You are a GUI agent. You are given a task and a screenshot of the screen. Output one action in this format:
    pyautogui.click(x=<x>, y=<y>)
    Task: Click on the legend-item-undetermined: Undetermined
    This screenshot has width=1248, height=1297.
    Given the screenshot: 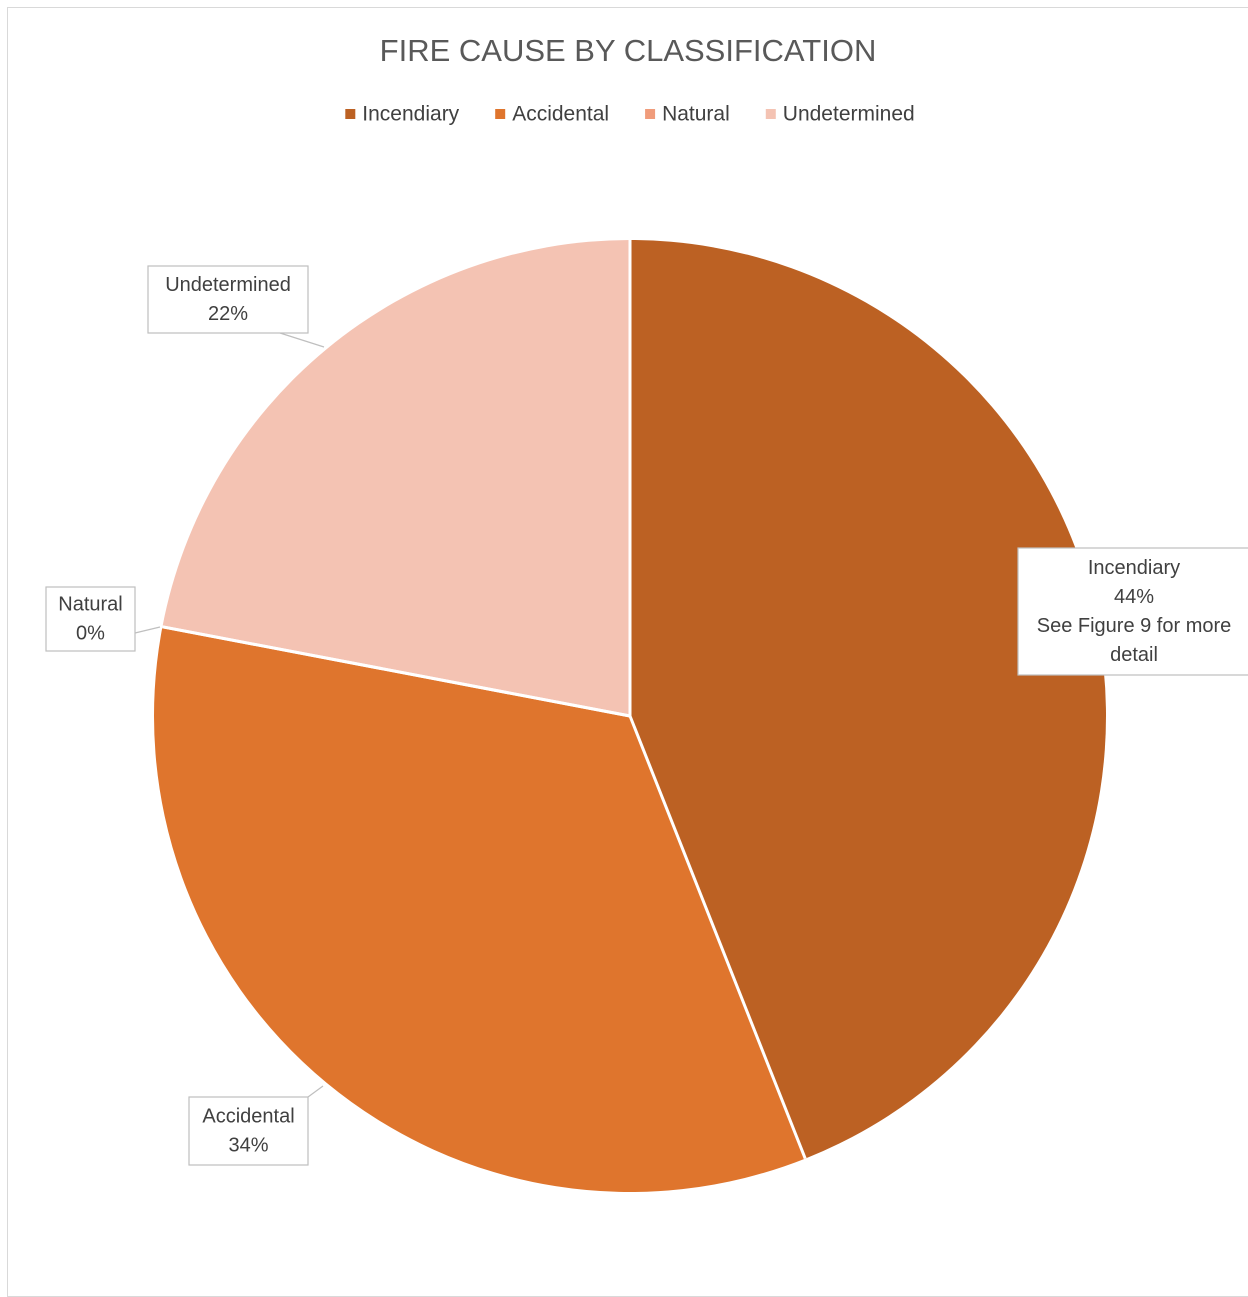 What is the action you would take?
    pyautogui.click(x=840, y=114)
    